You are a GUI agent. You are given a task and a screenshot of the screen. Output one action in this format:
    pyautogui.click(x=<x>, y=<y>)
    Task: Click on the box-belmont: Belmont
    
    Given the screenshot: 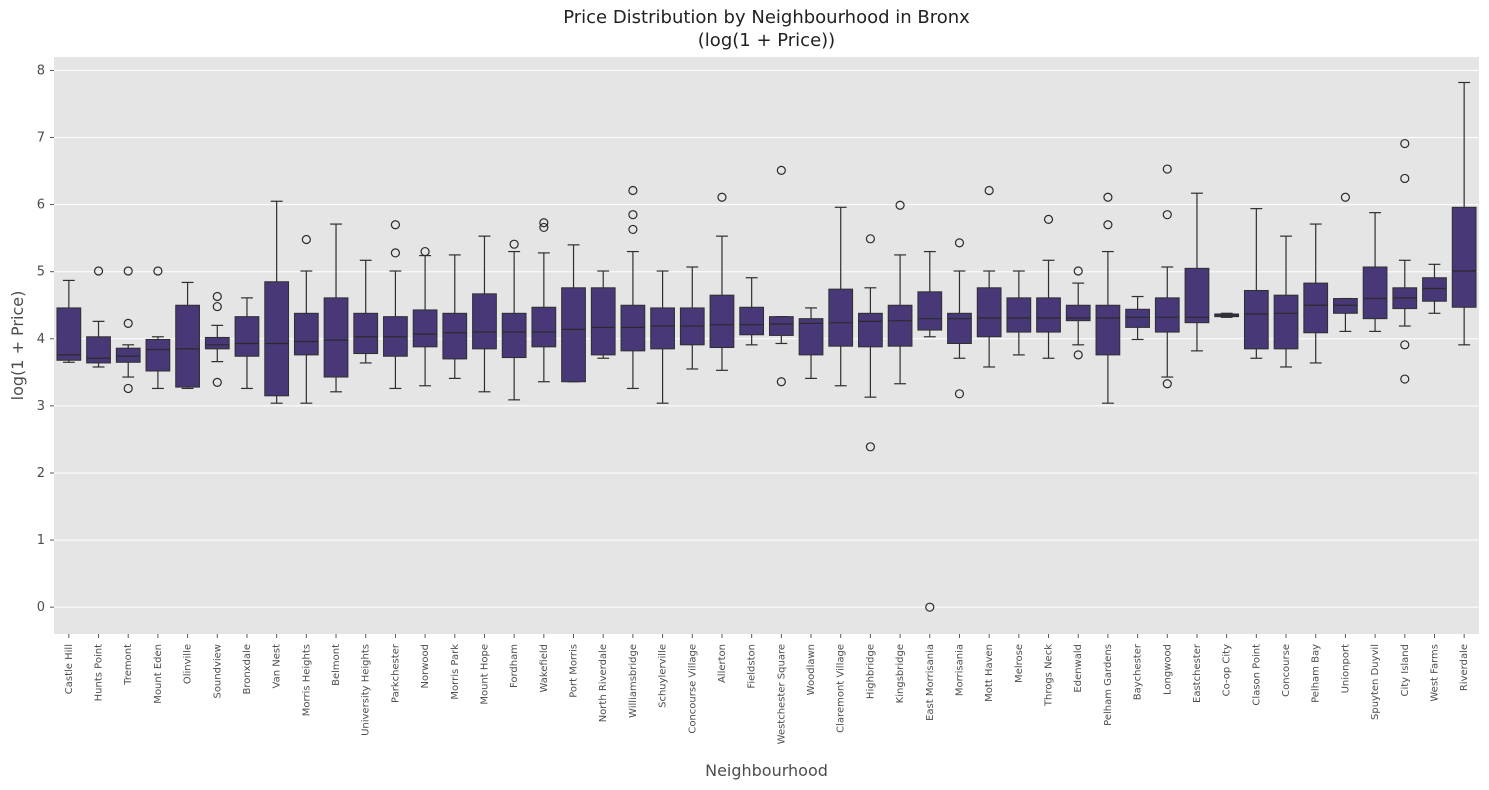 What is the action you would take?
    pyautogui.click(x=336, y=454)
    